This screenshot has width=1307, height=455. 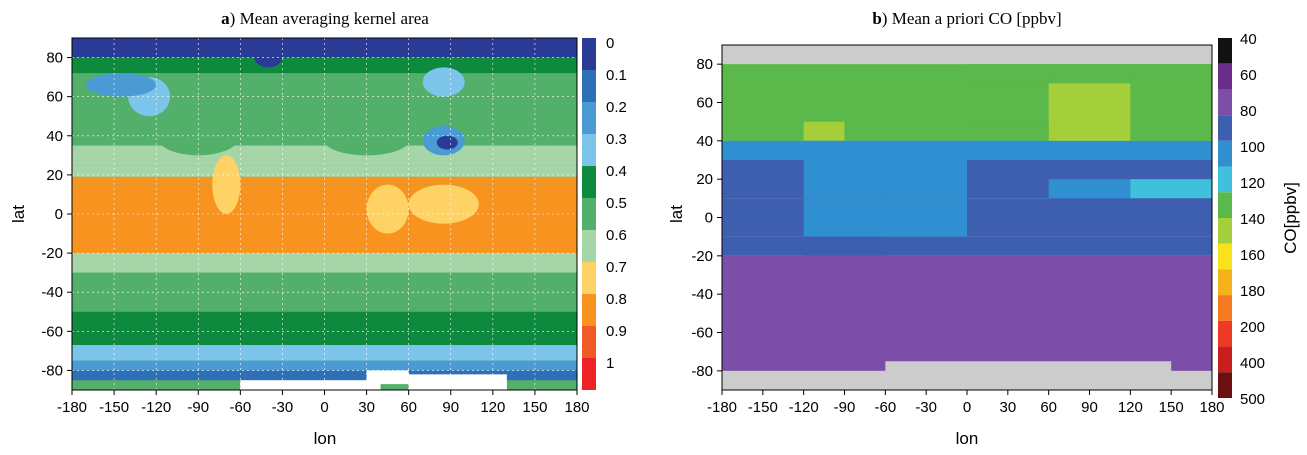 I want to click on panel-a-ylabel: lat, so click(x=18, y=214).